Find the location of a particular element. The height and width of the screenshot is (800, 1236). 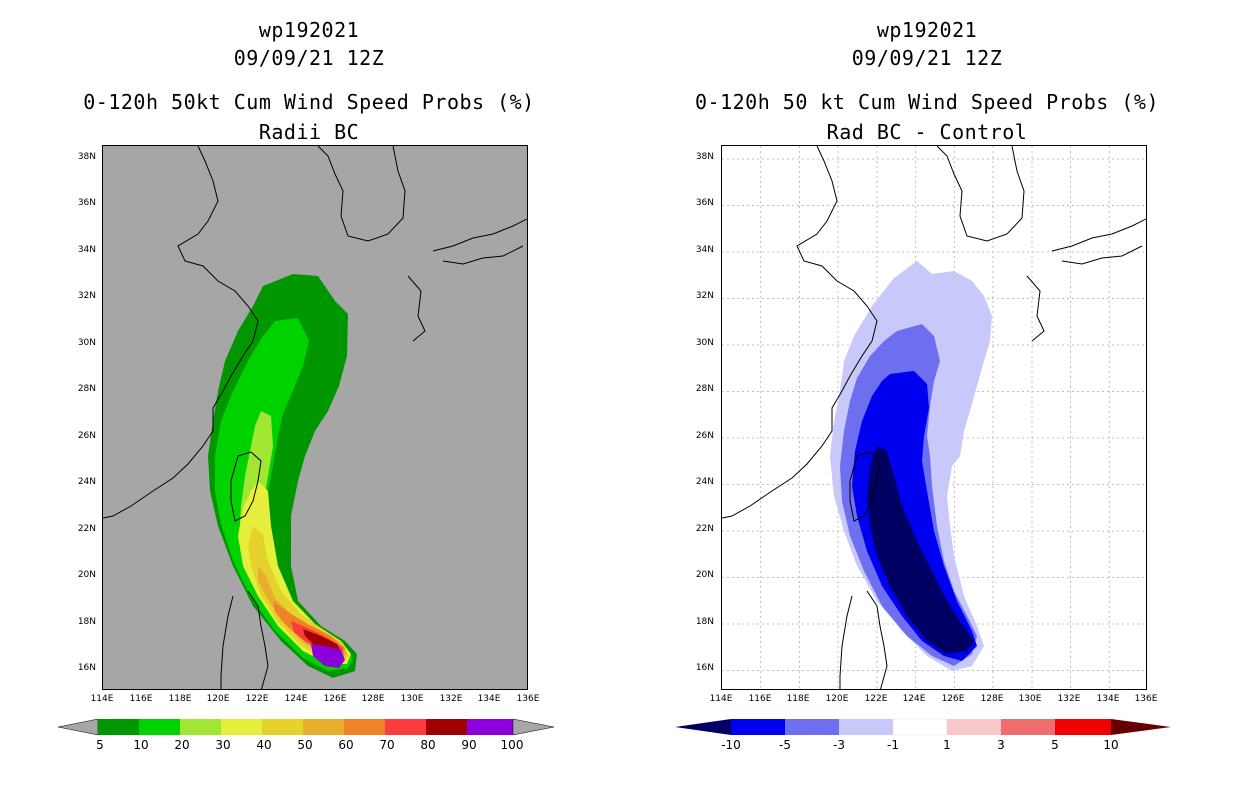

colorbar-label: 5 is located at coordinates (100, 745).